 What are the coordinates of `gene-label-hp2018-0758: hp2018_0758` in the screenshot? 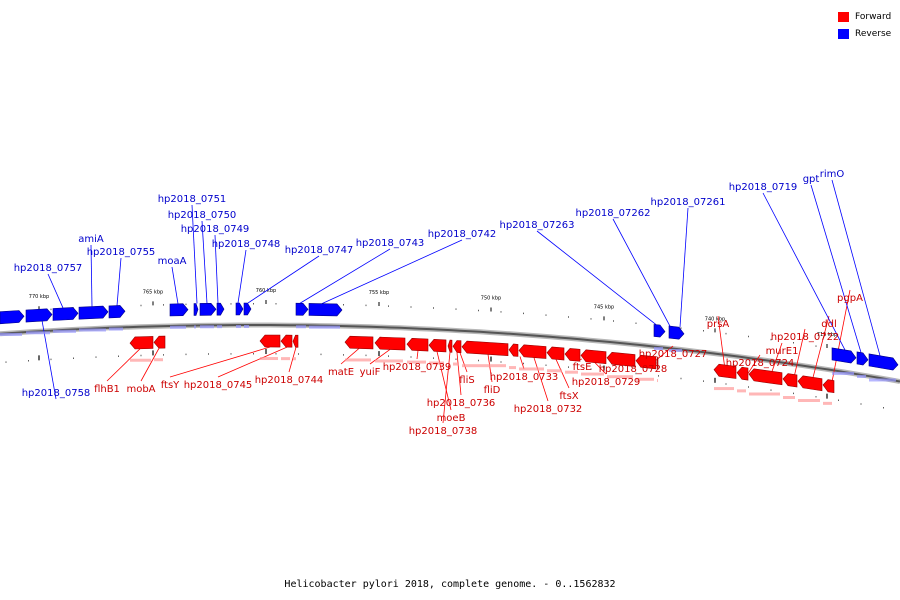 It's located at (56, 393).